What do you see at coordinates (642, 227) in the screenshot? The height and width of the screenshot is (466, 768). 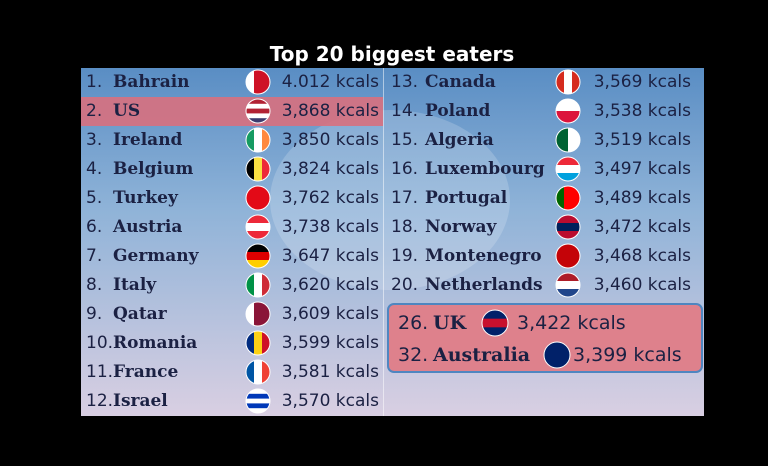 I see `kcals: 3,472 kcals` at bounding box center [642, 227].